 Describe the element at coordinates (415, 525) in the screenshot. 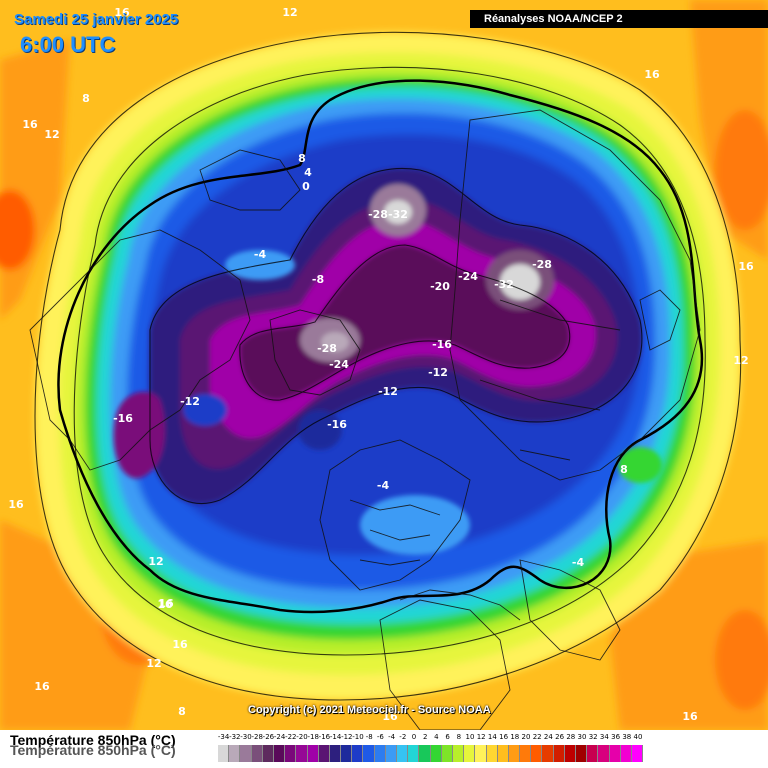

I see `mild-pocket-europe` at that location.